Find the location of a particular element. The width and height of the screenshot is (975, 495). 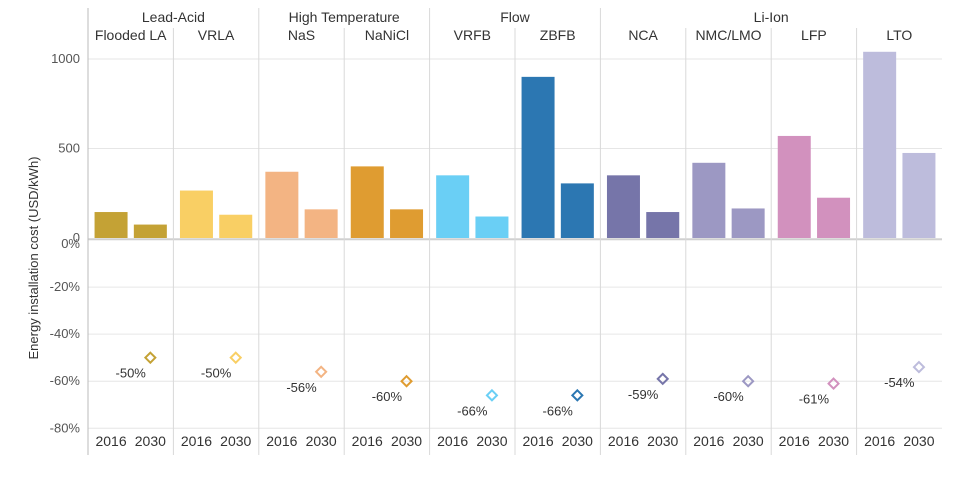

reduction-markers-layer is located at coordinates (534, 376).